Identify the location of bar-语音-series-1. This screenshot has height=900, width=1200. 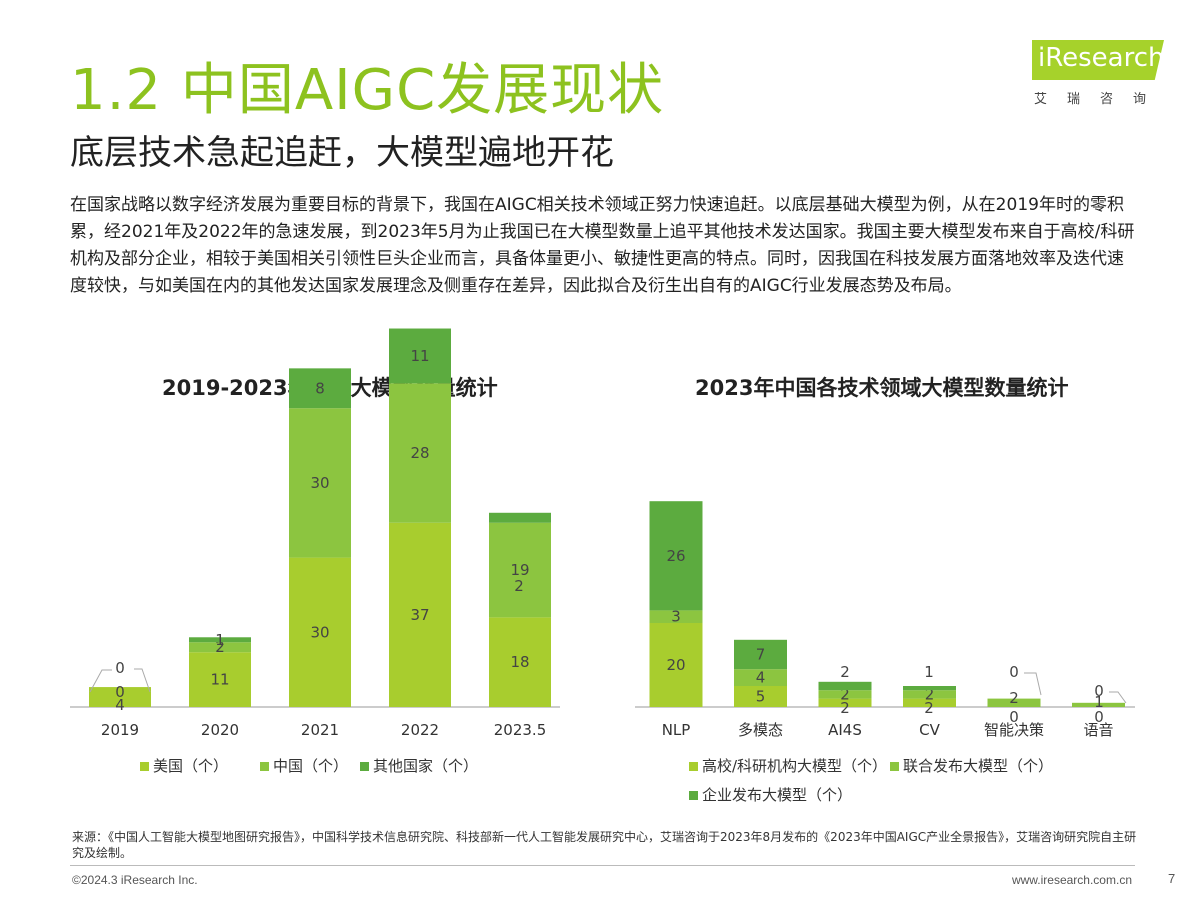
(1098, 704).